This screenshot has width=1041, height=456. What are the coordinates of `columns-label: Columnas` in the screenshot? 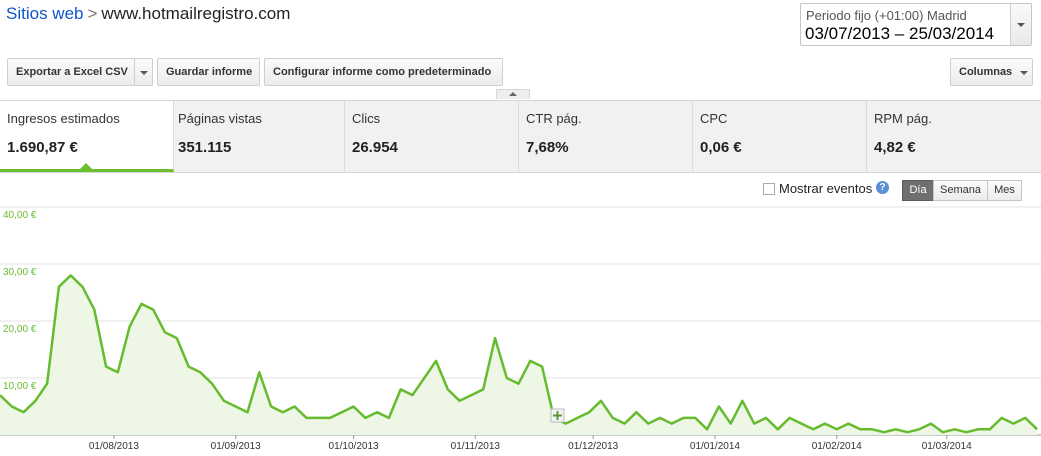 It's located at (986, 72).